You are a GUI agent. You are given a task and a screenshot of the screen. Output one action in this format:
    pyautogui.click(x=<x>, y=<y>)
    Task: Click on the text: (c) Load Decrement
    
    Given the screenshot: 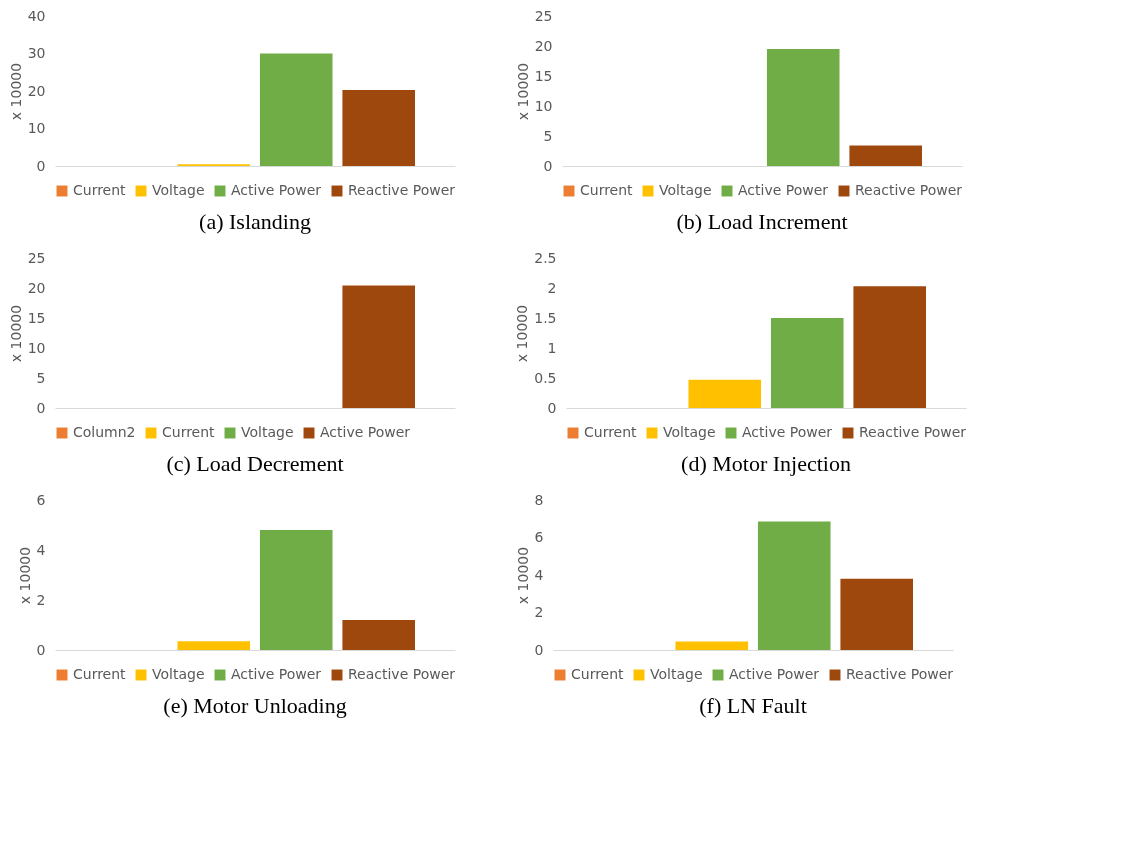 What is the action you would take?
    pyautogui.click(x=255, y=463)
    